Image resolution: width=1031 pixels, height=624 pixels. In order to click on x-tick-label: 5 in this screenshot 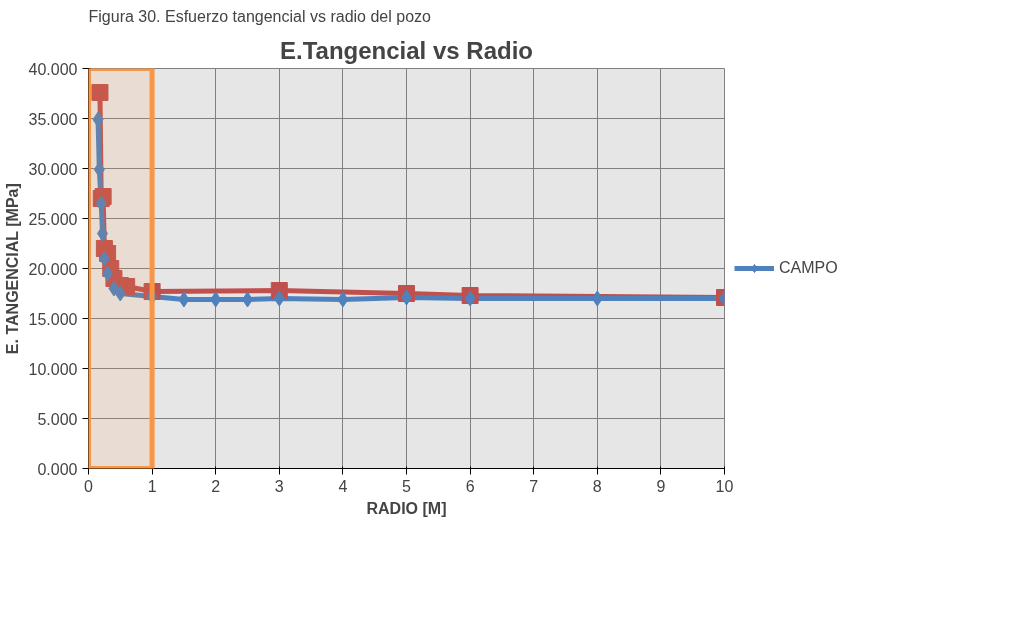, I will do `click(407, 486)`.